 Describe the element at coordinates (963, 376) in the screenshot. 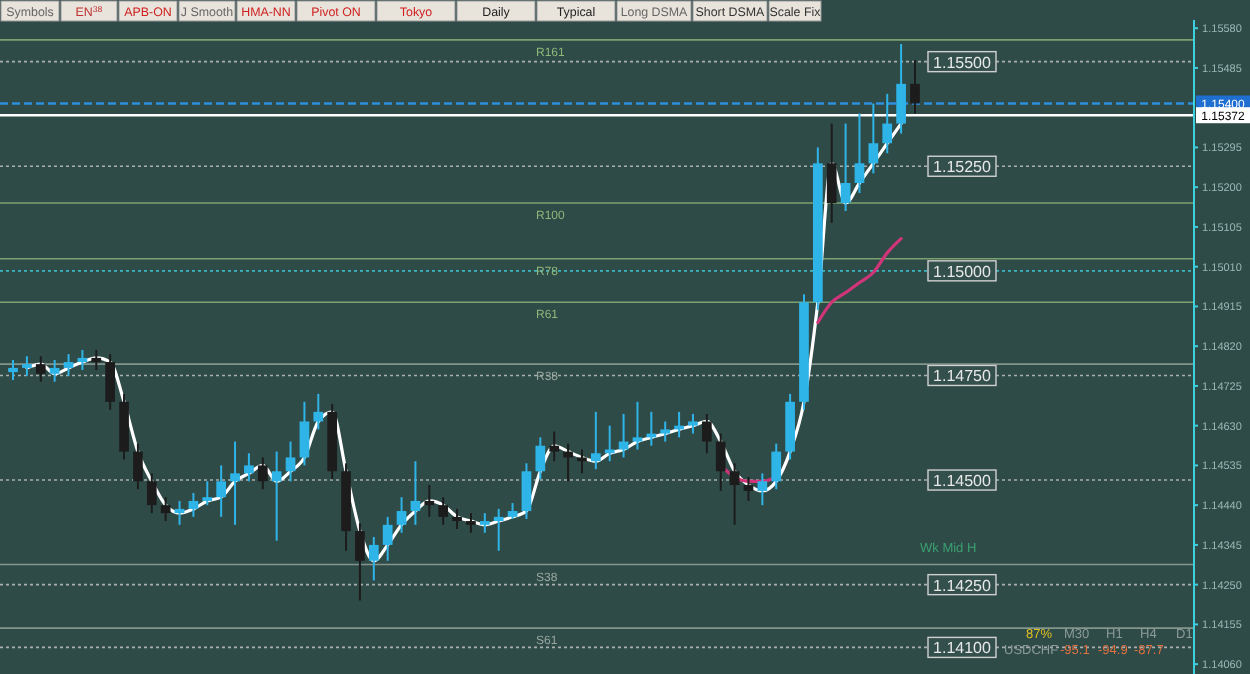

I see `ref-line-label: 1.14750` at that location.